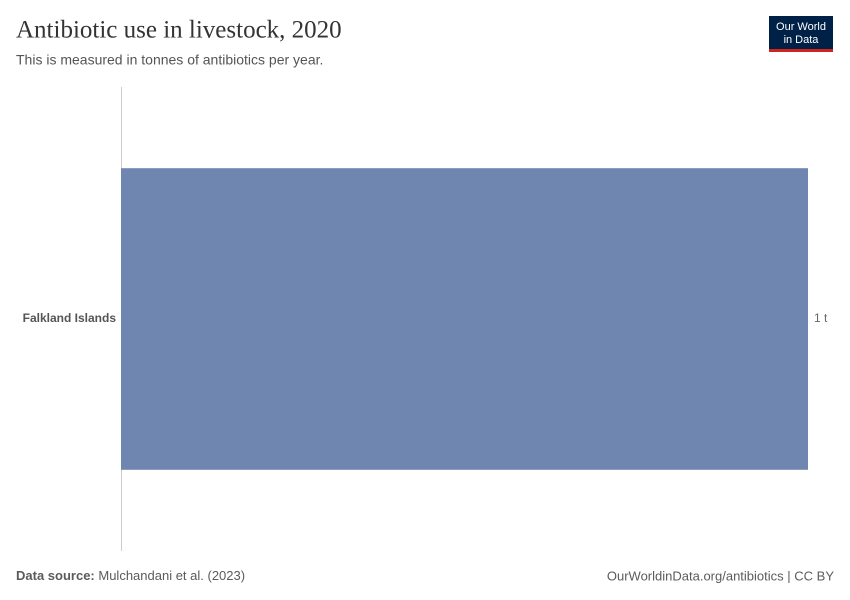 Image resolution: width=850 pixels, height=600 pixels. Describe the element at coordinates (171, 575) in the screenshot. I see `source-text: Mulchandani et al. (2023)` at that location.